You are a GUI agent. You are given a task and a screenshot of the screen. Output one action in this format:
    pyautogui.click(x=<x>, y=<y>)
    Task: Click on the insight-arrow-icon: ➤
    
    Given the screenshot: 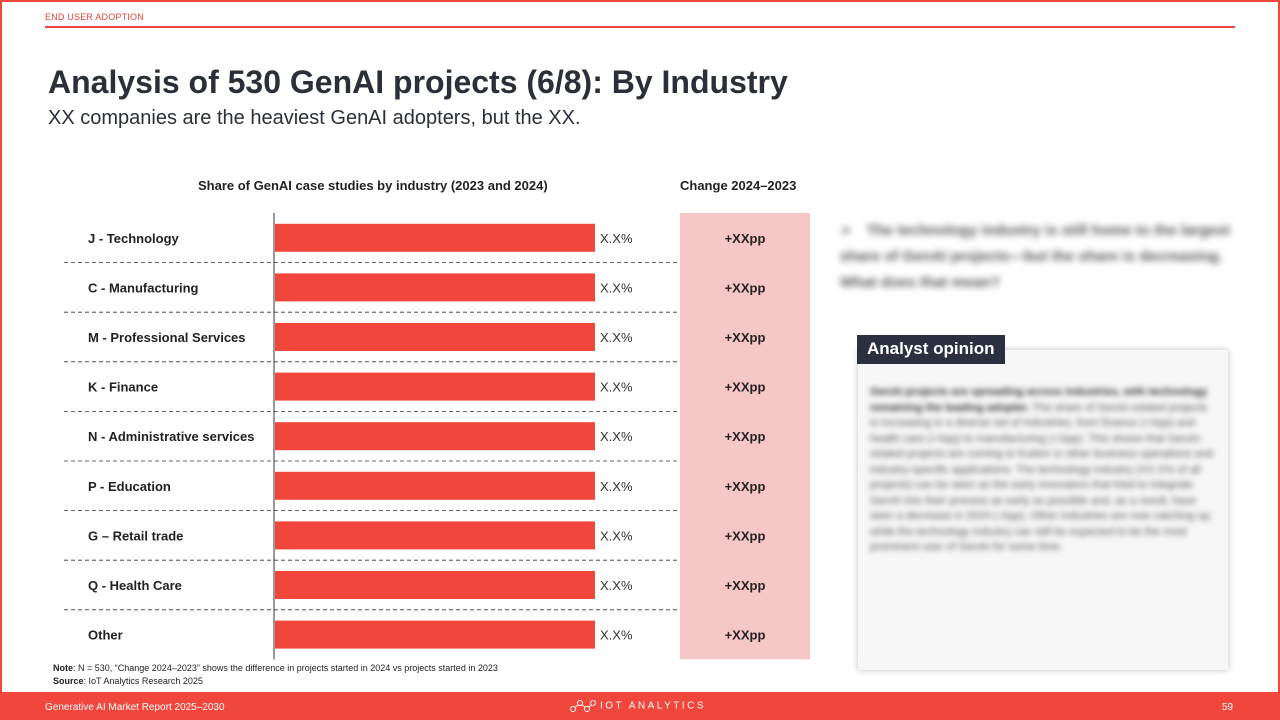 What is the action you would take?
    pyautogui.click(x=846, y=230)
    